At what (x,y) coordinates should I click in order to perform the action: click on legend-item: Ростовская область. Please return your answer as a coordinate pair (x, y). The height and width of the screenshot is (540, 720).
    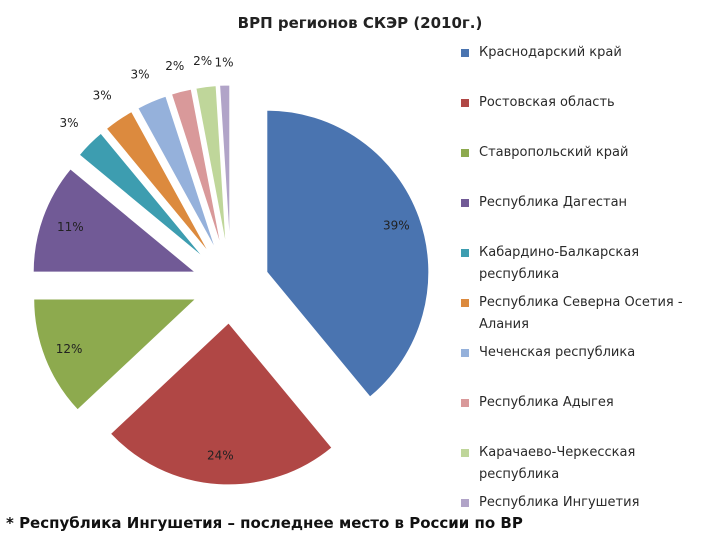
    Looking at the image, I should click on (580, 103).